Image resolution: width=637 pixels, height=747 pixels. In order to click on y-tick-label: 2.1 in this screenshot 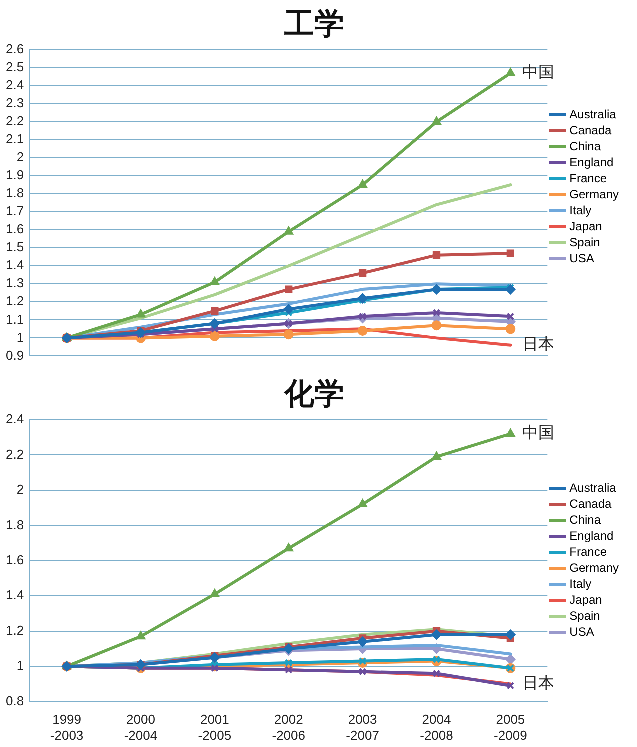, I will do `click(15, 139)`.